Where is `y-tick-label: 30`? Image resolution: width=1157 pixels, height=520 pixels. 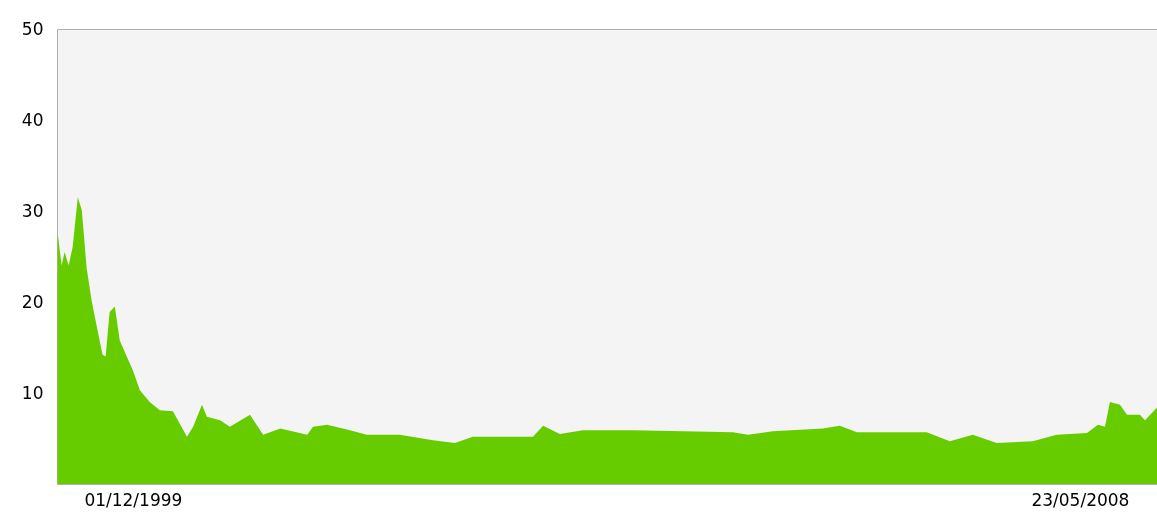 y-tick-label: 30 is located at coordinates (32, 210).